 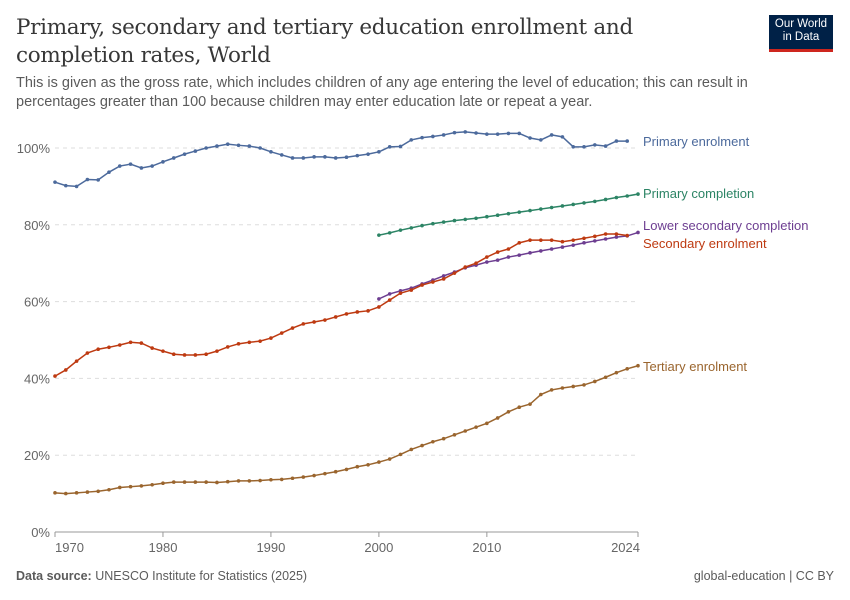 I want to click on x-tick-label: 1970, so click(x=69, y=547).